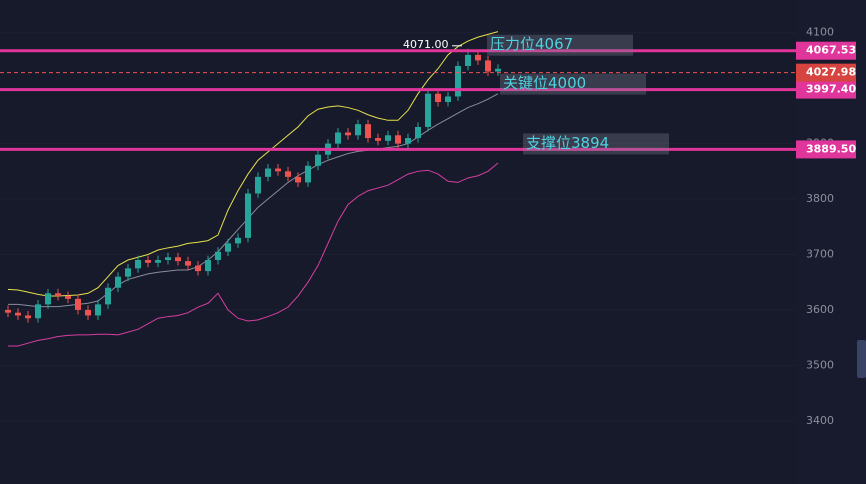 This screenshot has height=484, width=866. What do you see at coordinates (820, 253) in the screenshot?
I see `y-tick-label: 3700` at bounding box center [820, 253].